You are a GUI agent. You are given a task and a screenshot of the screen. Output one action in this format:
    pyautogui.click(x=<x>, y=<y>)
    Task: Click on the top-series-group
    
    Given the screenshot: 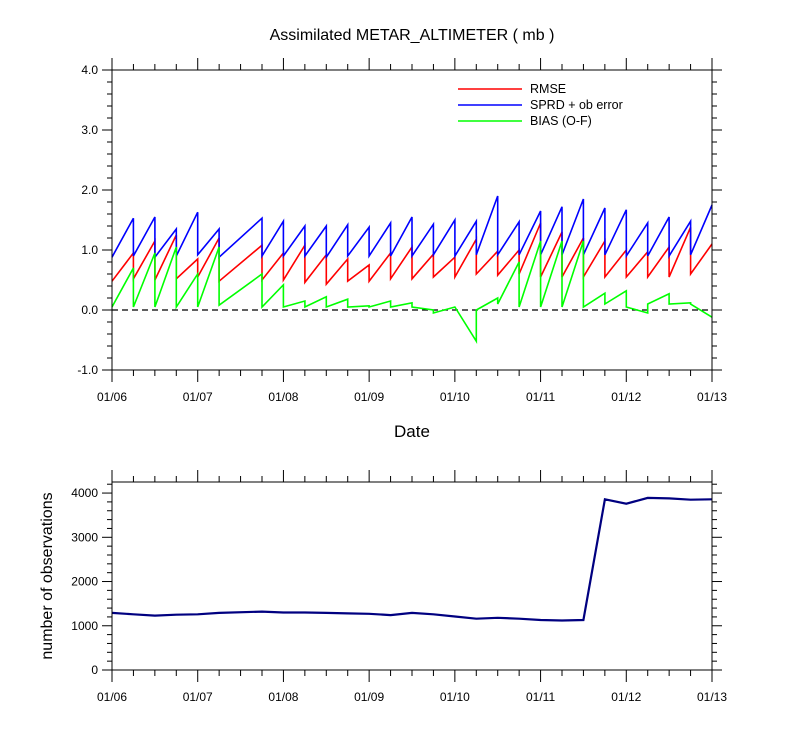 What is the action you would take?
    pyautogui.click(x=412, y=269)
    